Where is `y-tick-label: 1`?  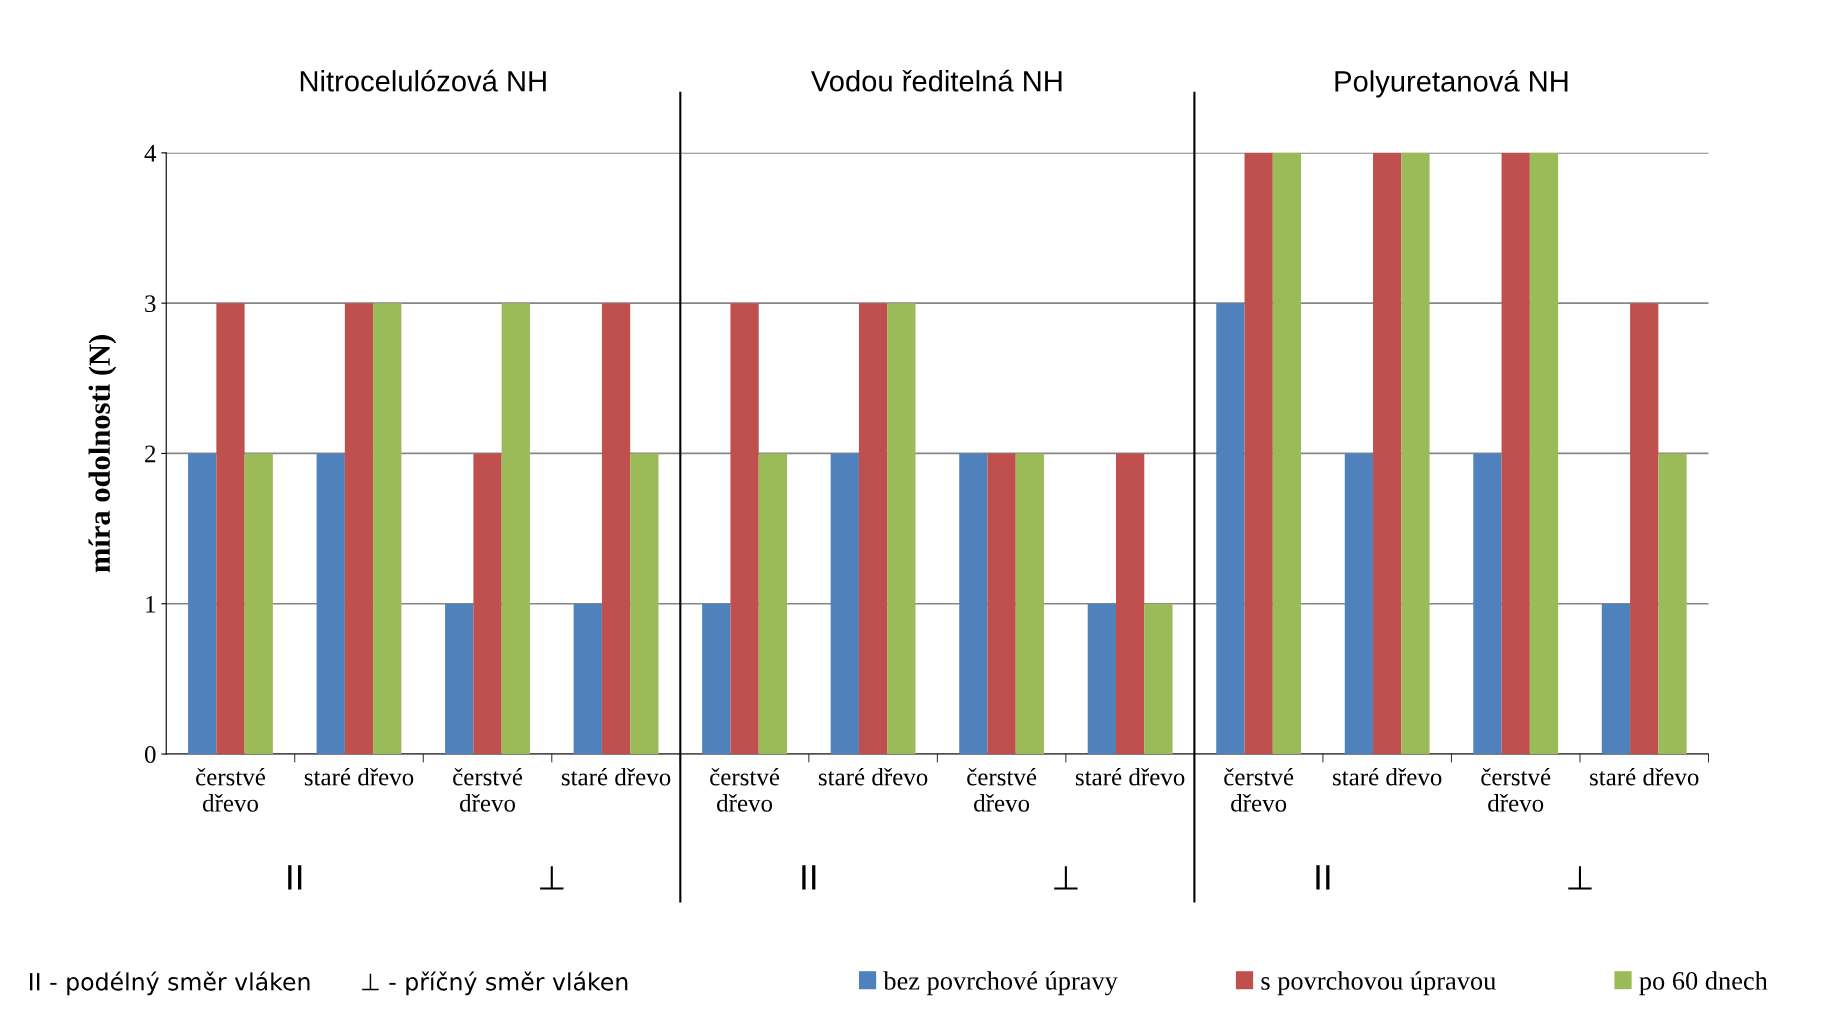
y-tick-label: 1 is located at coordinates (151, 604).